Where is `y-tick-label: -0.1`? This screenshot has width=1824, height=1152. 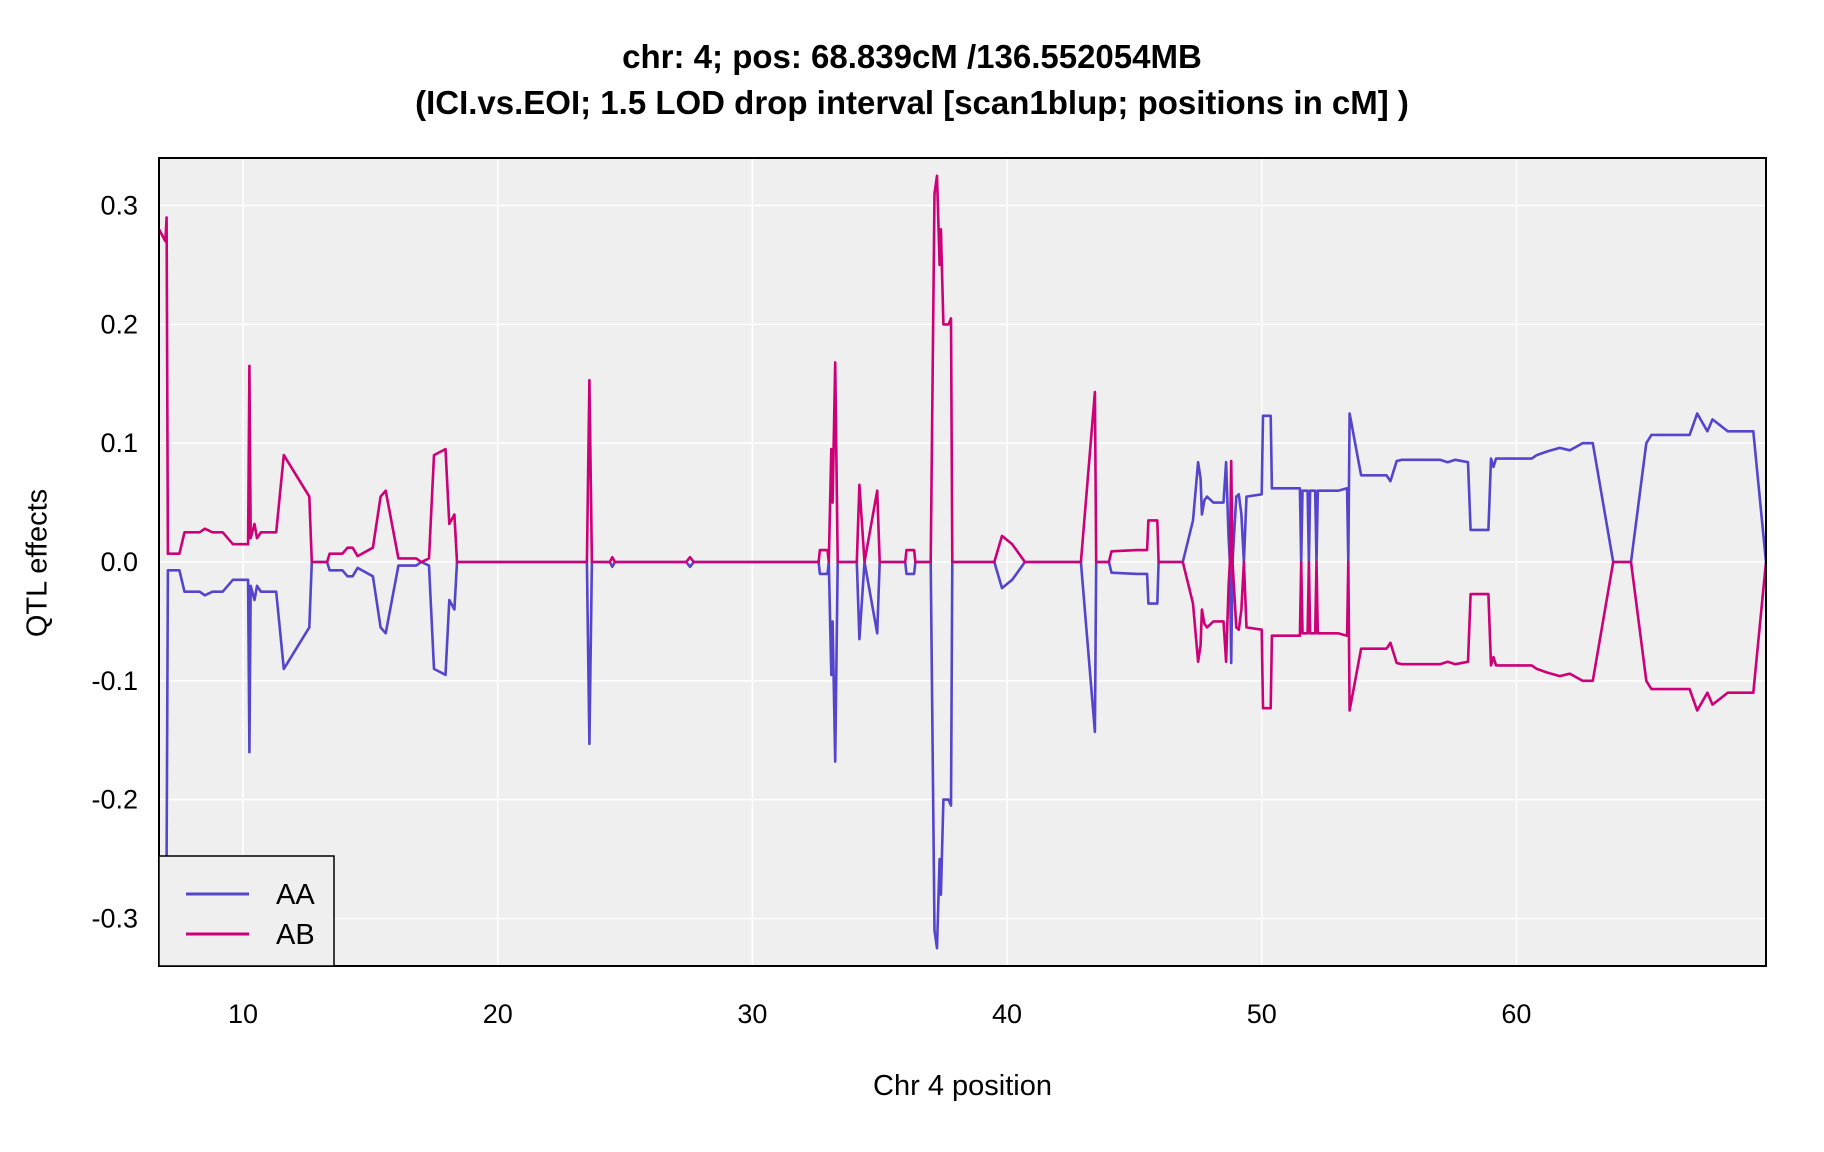
y-tick-label: -0.1 is located at coordinates (114, 681).